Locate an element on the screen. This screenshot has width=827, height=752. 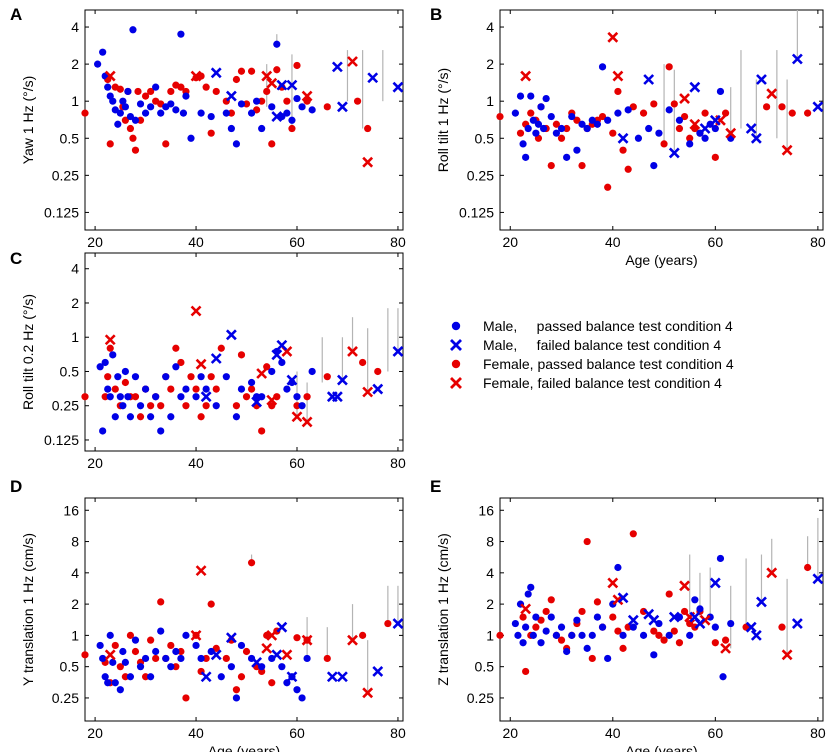
legend-marker-female-passed is located at coordinates (456, 364).